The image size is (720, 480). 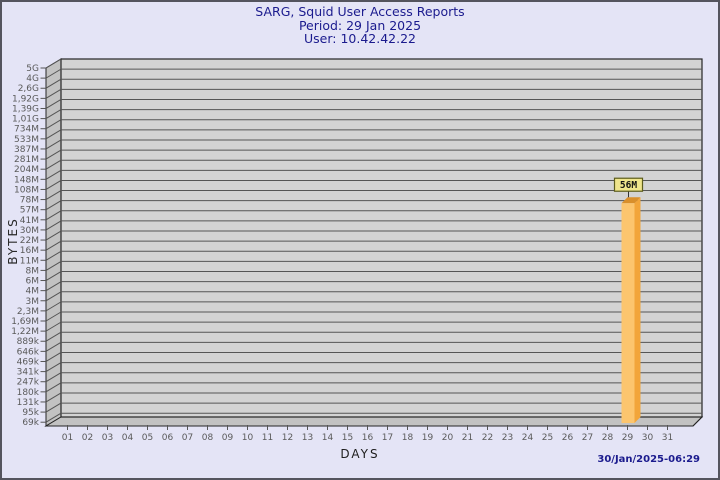 What do you see at coordinates (26, 130) in the screenshot?
I see `svg-text: 734M` at bounding box center [26, 130].